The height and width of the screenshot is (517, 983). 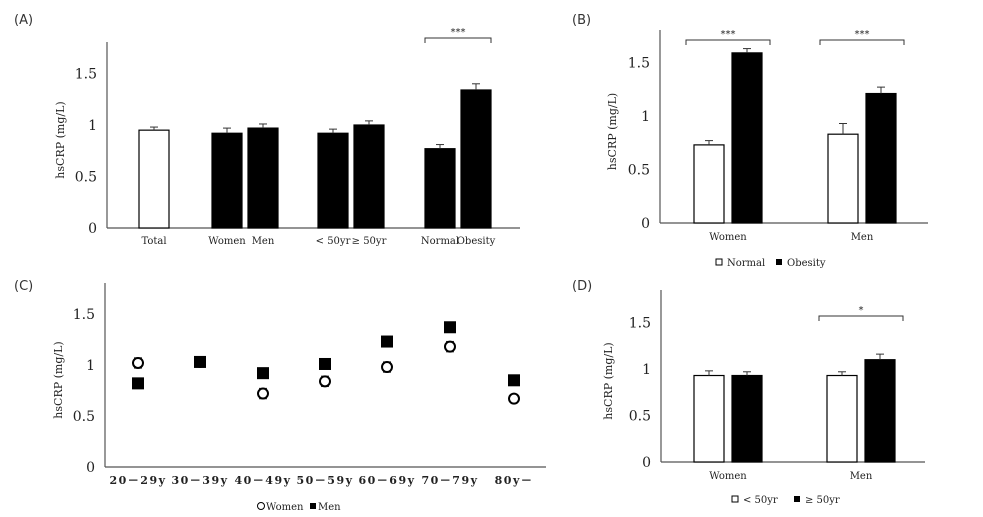 I want to click on x-category-label: Total, so click(x=153, y=241).